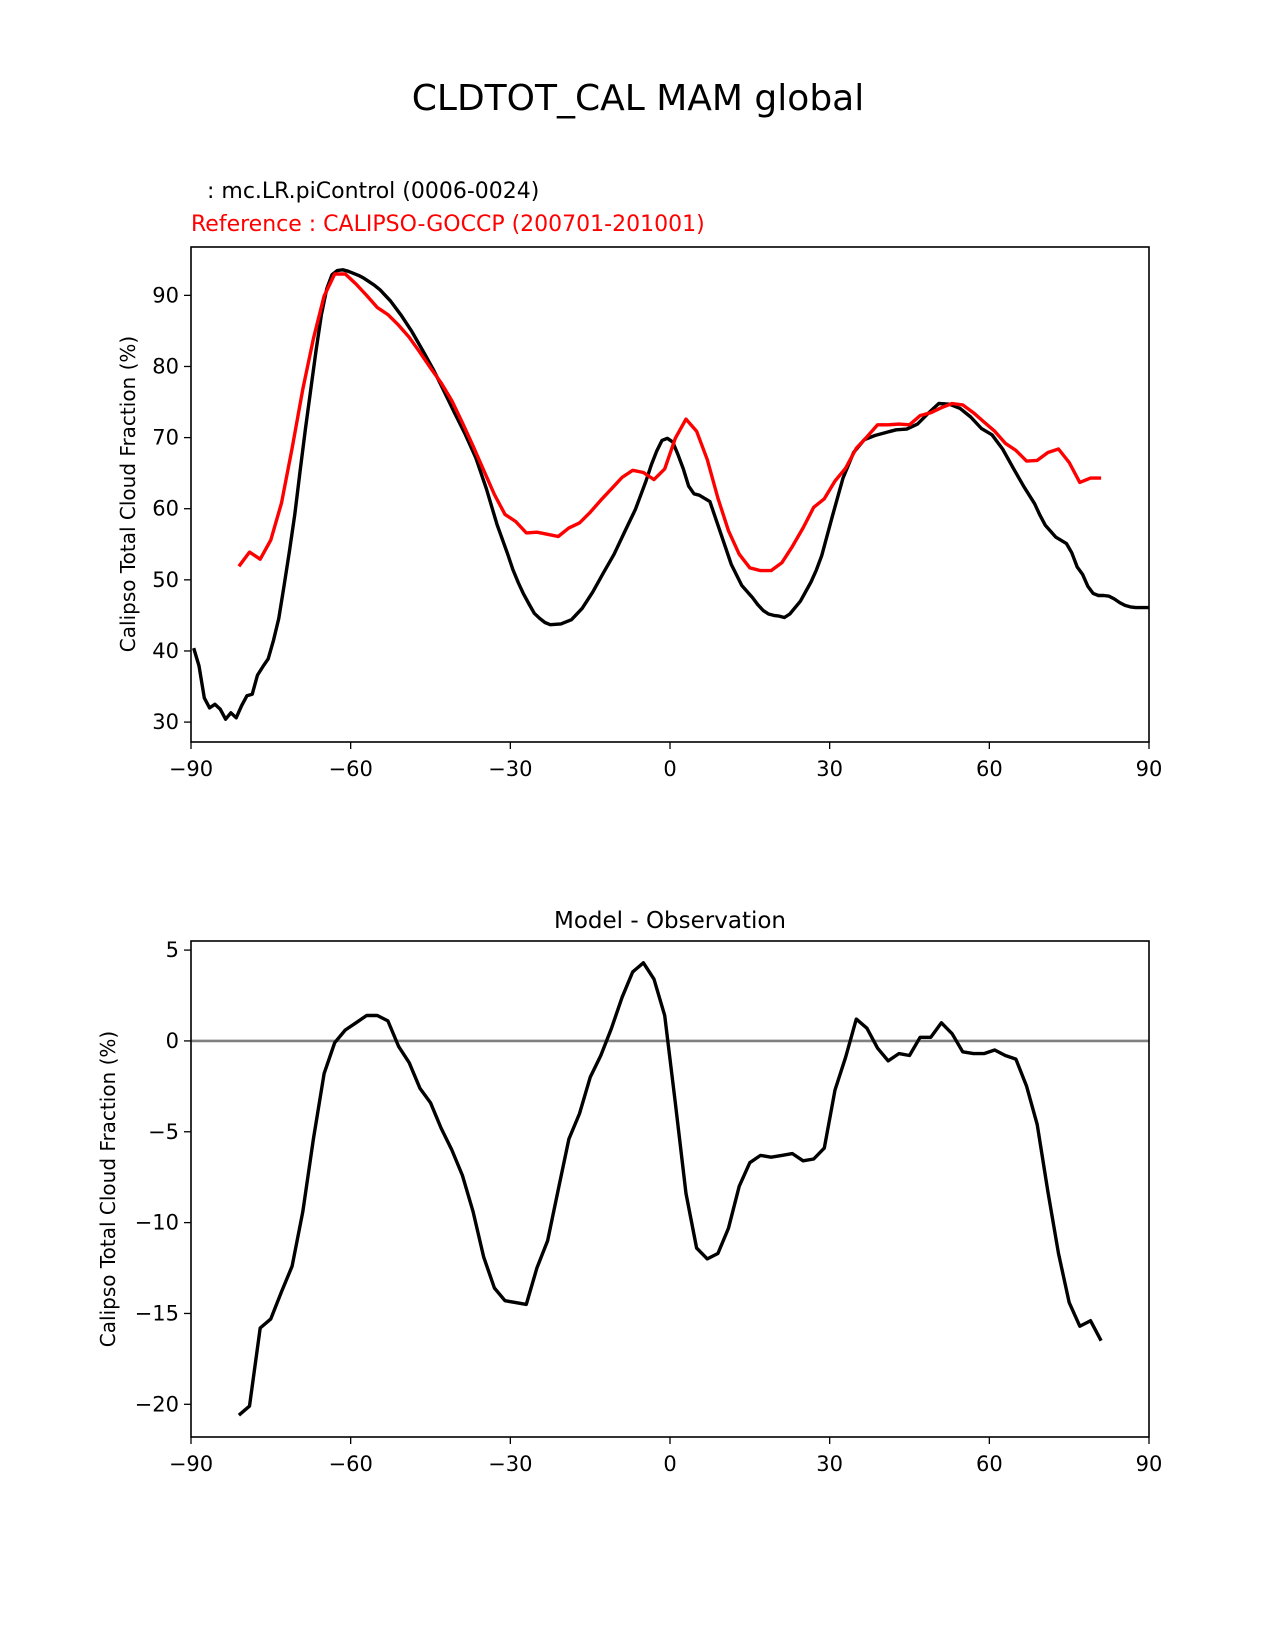  What do you see at coordinates (165, 295) in the screenshot?
I see `top-ytick-label: 90` at bounding box center [165, 295].